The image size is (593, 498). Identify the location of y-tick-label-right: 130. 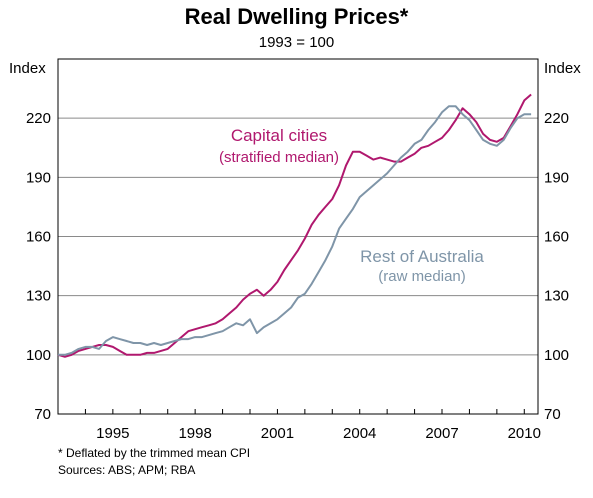
(556, 296).